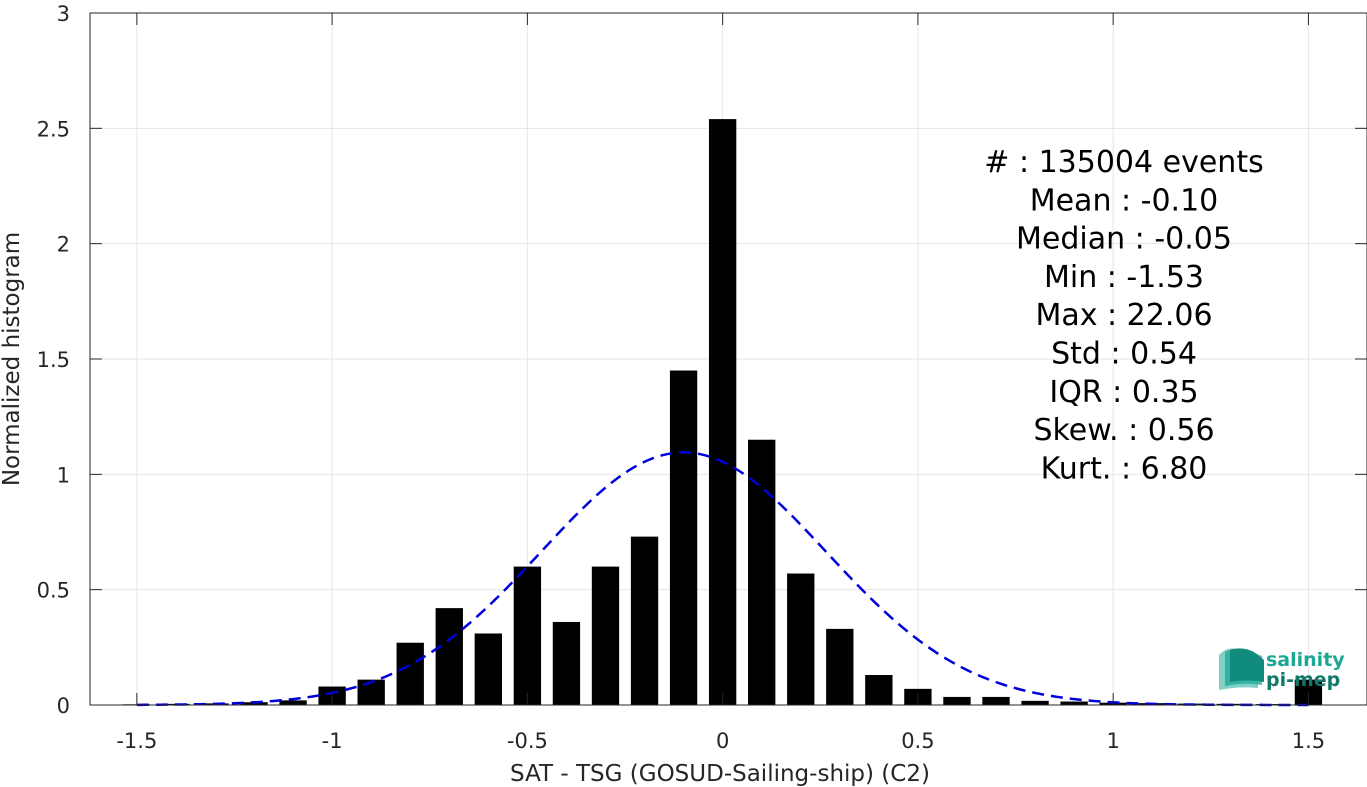  What do you see at coordinates (1124, 354) in the screenshot?
I see `stats-line: Std : 0.54` at bounding box center [1124, 354].